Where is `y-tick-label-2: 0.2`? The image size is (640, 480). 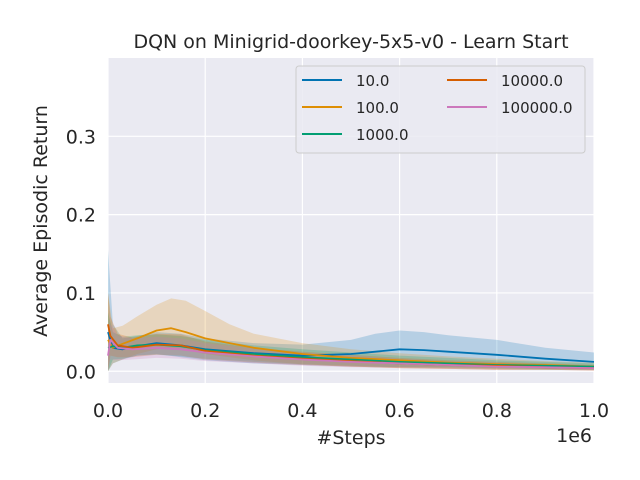 y-tick-label-2: 0.2 is located at coordinates (81, 216).